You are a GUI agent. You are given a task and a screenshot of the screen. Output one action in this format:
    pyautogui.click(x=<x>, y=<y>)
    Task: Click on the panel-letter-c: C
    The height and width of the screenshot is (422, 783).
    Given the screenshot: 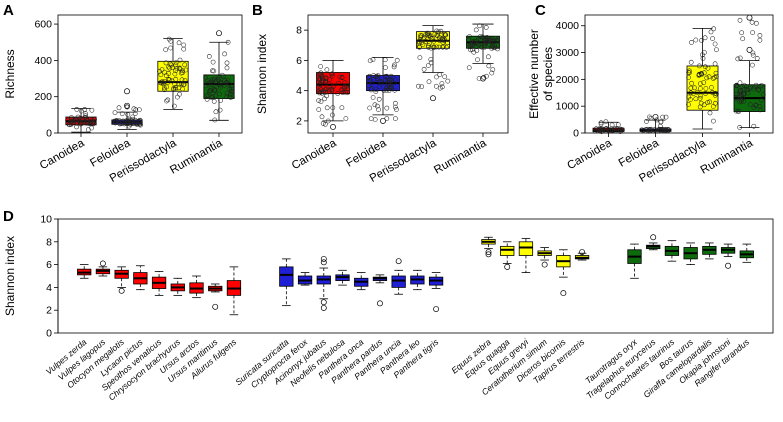 What is the action you would take?
    pyautogui.click(x=540, y=10)
    